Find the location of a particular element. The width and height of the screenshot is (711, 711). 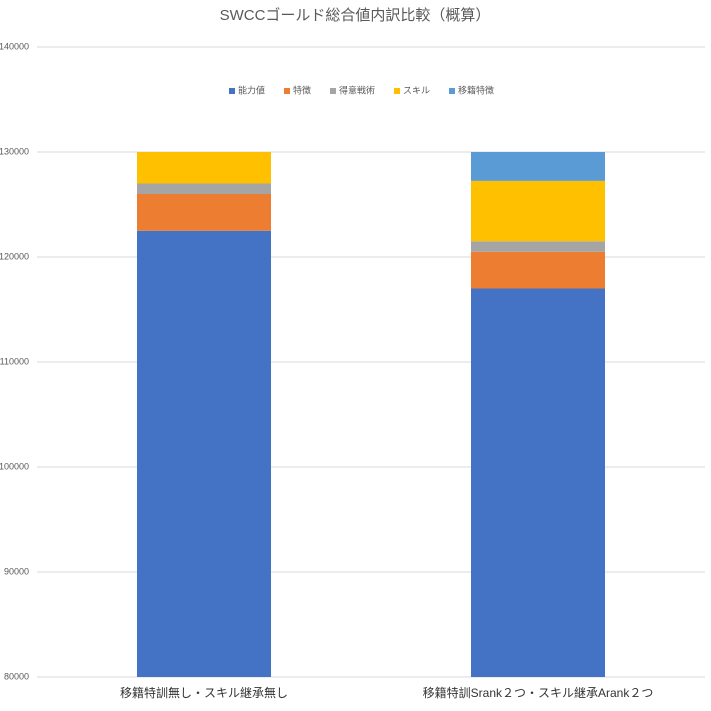

y-tick-label: 120000 is located at coordinates (14, 256).